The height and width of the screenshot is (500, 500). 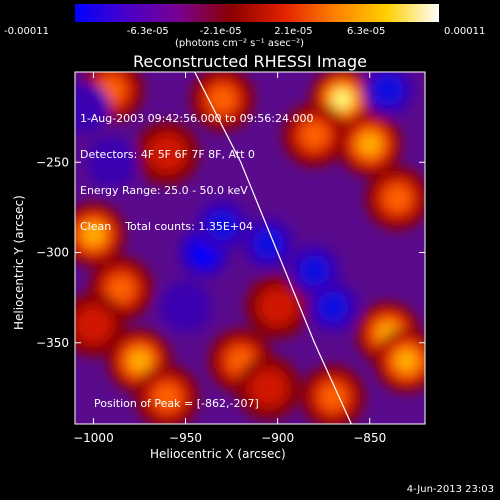 I want to click on colorbar-tick-label: -2.1e-05, so click(x=220, y=31).